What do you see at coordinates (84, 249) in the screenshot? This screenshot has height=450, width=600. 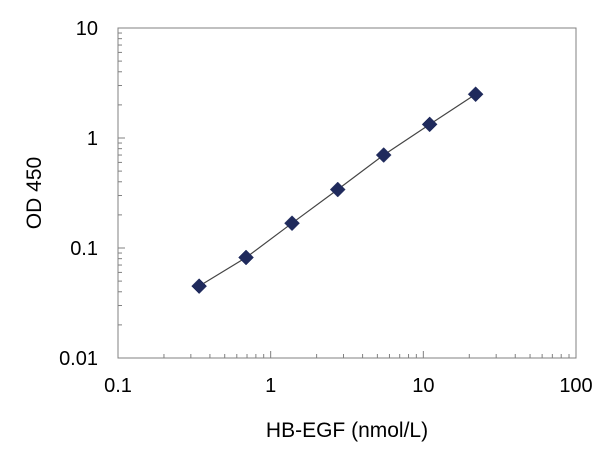 I see `y-tick-label: 0.1` at bounding box center [84, 249].